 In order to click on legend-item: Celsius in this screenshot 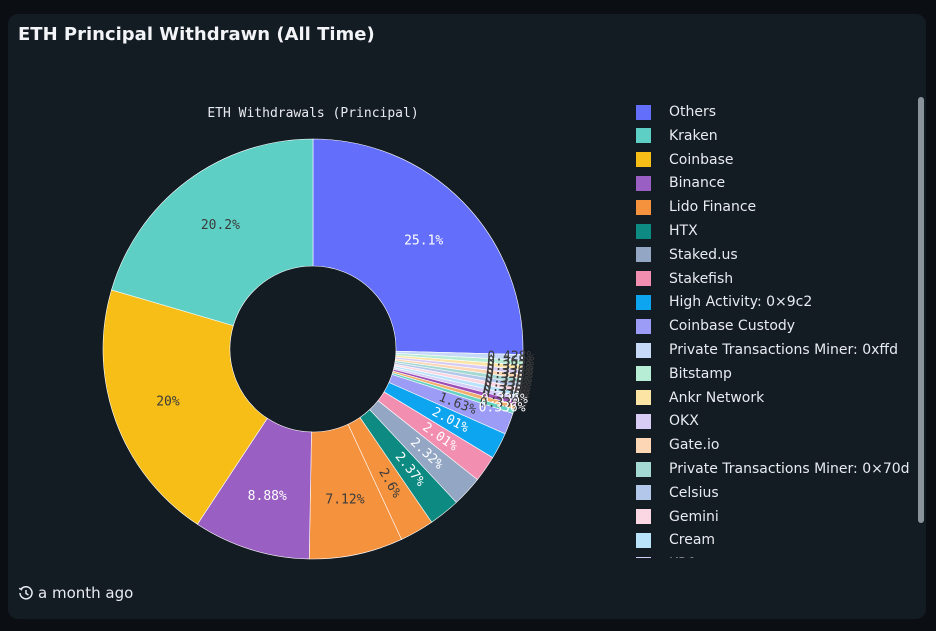, I will do `click(677, 493)`.